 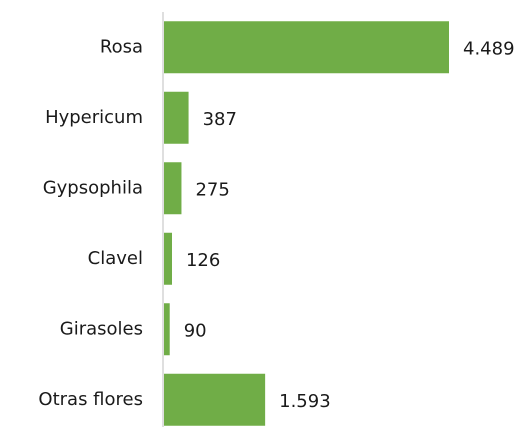 What do you see at coordinates (121, 46) in the screenshot?
I see `category-label: Rosa` at bounding box center [121, 46].